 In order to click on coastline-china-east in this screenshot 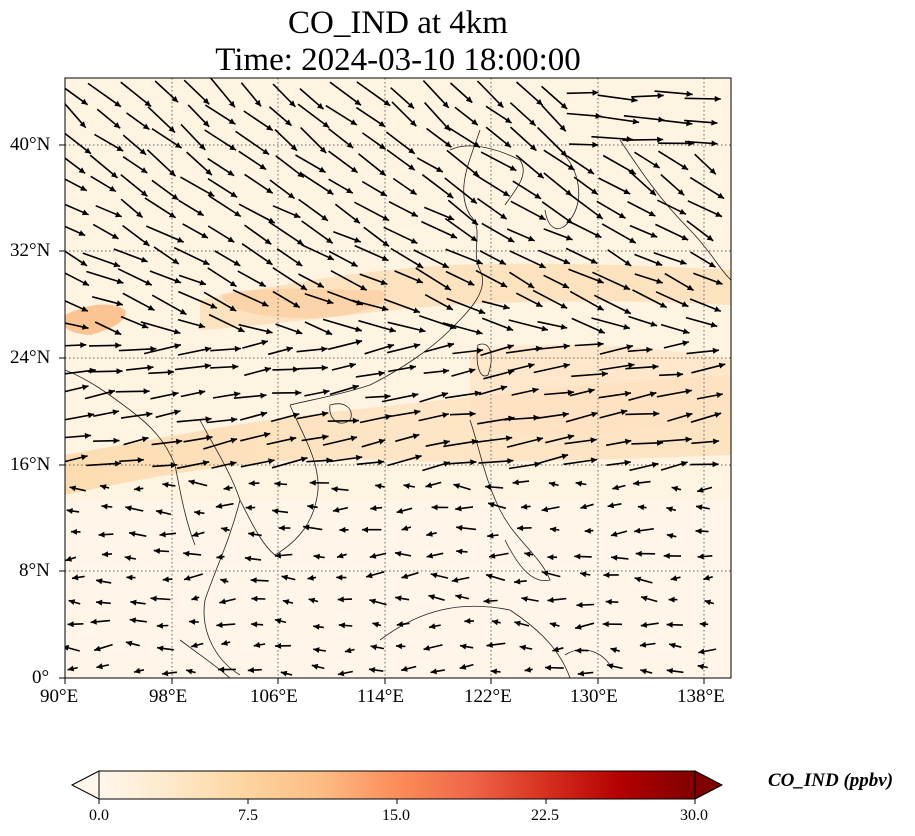, I will do `click(386, 267)`.